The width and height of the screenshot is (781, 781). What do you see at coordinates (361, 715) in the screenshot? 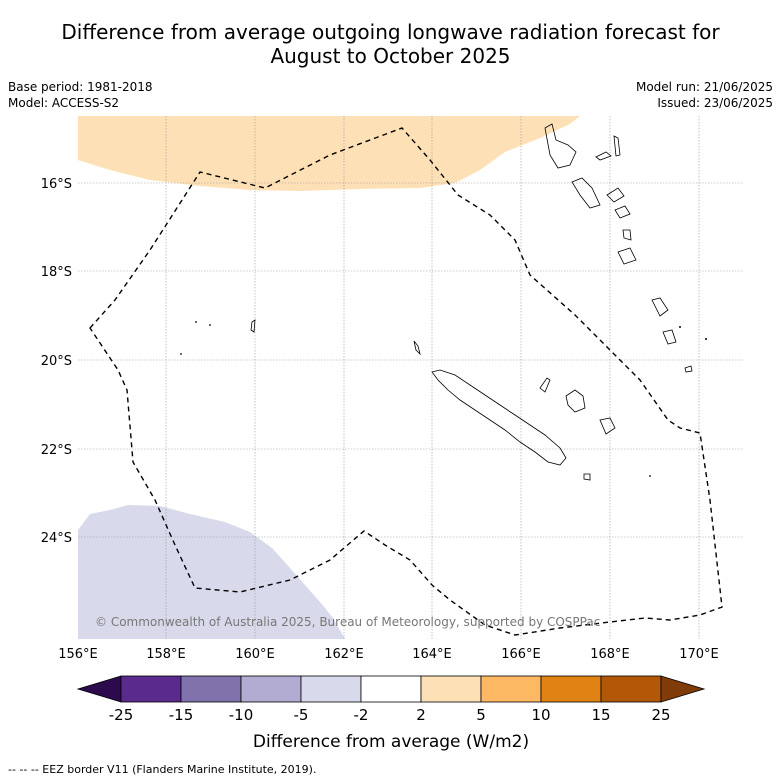
I see `colorbar-tick-label: -2` at bounding box center [361, 715].